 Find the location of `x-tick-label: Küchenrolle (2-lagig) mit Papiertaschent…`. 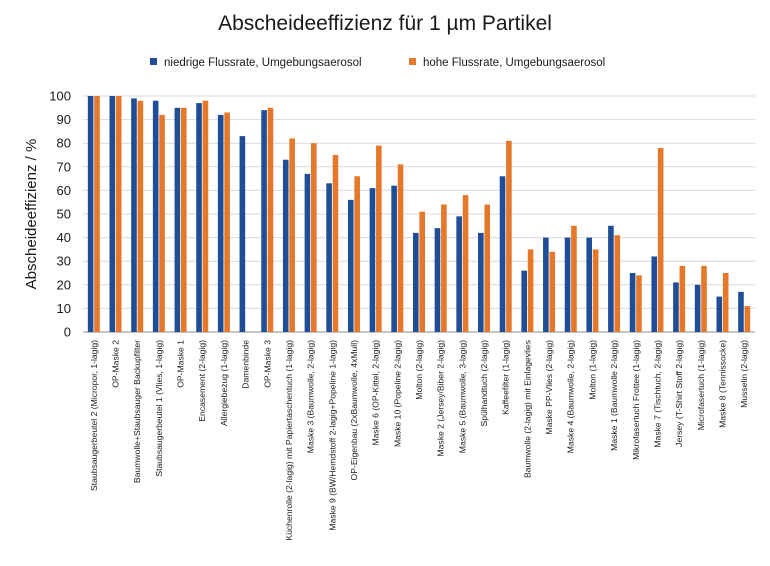

x-tick-label: Küchenrolle (2-lagig) mit Papiertaschent… is located at coordinates (289, 440).